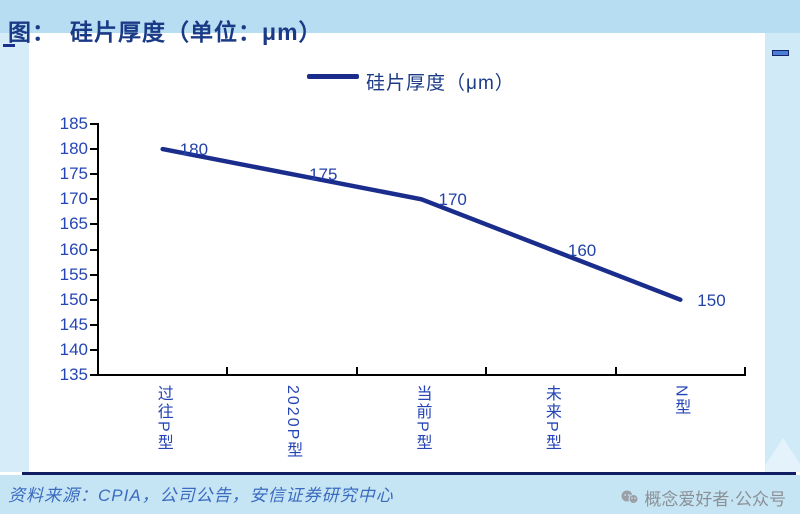 The height and width of the screenshot is (514, 800). What do you see at coordinates (98, 249) in the screenshot?
I see `y-axis-line` at bounding box center [98, 249].